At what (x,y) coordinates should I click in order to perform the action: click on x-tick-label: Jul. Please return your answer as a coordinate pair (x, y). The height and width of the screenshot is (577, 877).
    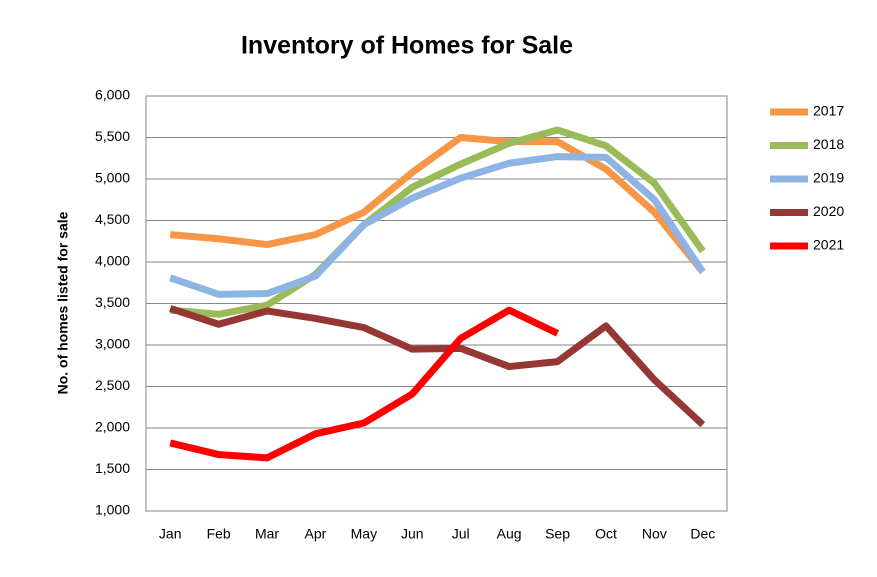
    Looking at the image, I should click on (461, 534).